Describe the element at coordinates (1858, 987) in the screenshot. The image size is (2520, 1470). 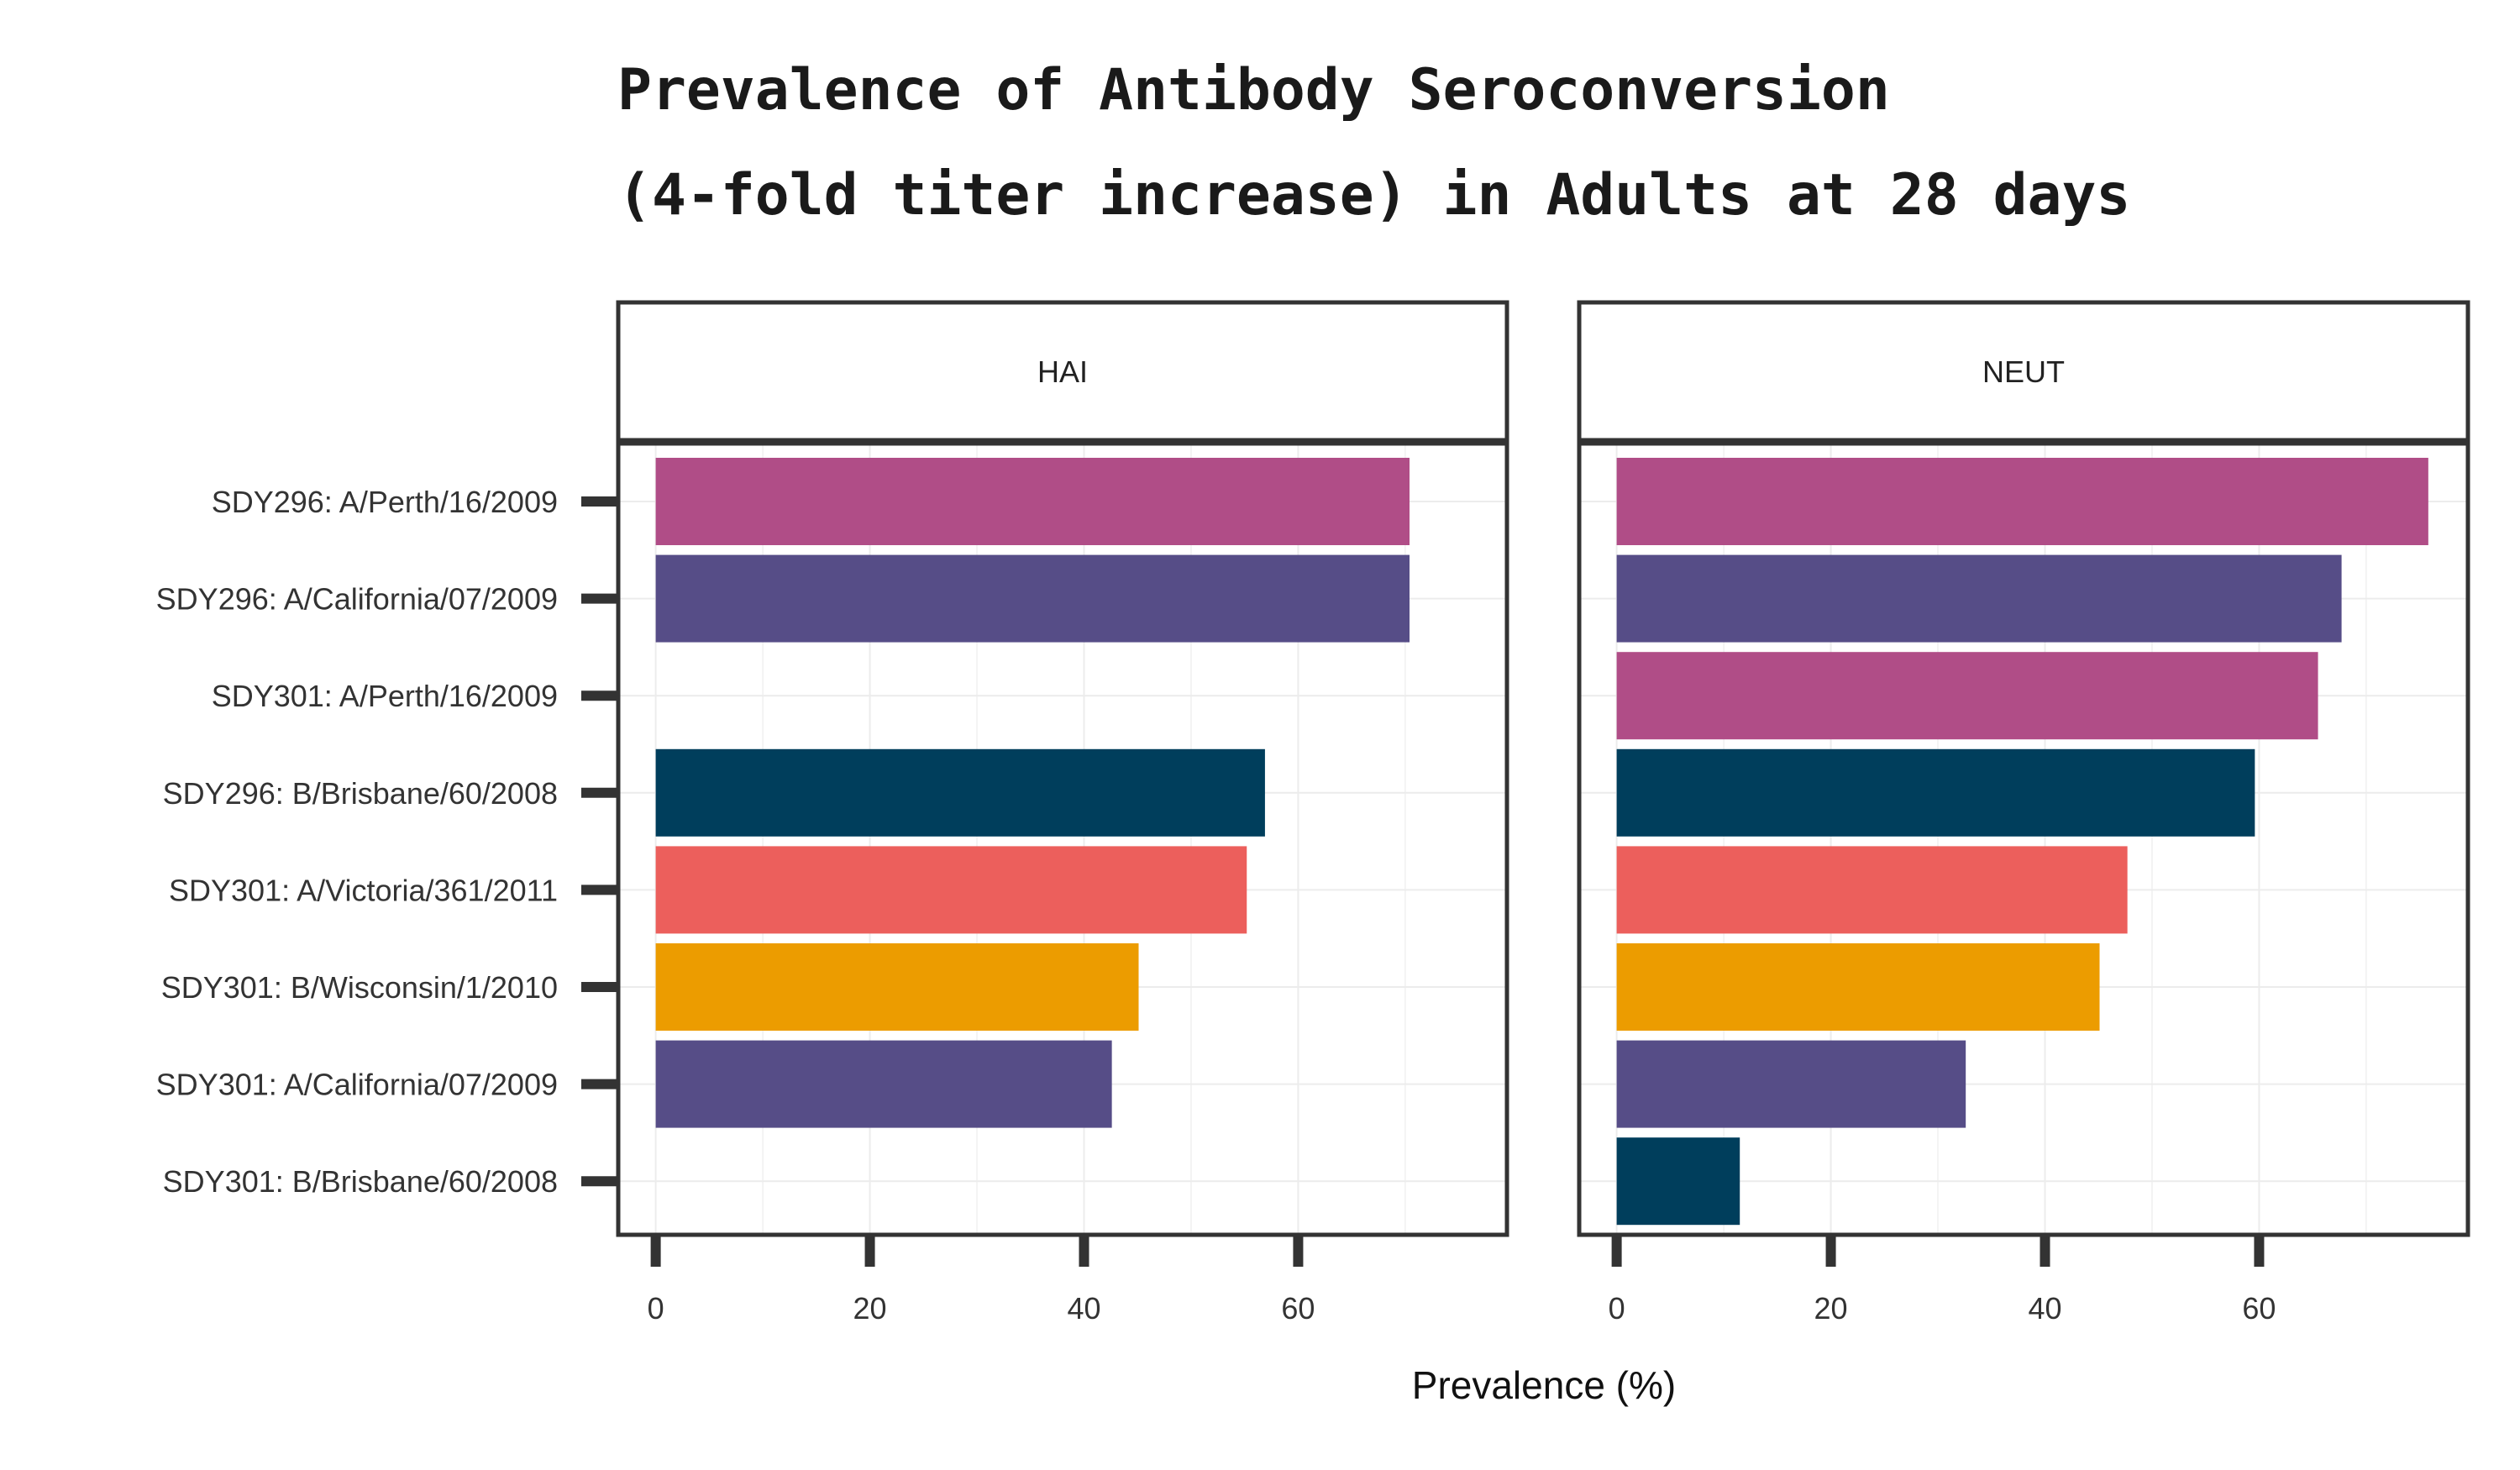
I see `bar-neut-sdy301-b-wisconsin-1-2010` at that location.